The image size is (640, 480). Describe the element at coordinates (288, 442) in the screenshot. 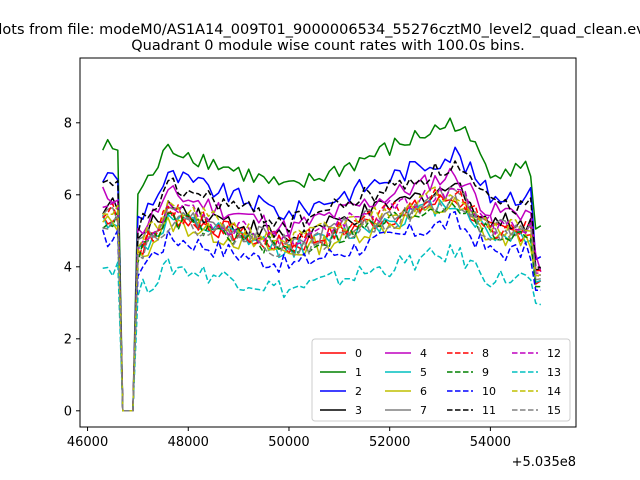

I see `x-tick-label: 50000` at that location.